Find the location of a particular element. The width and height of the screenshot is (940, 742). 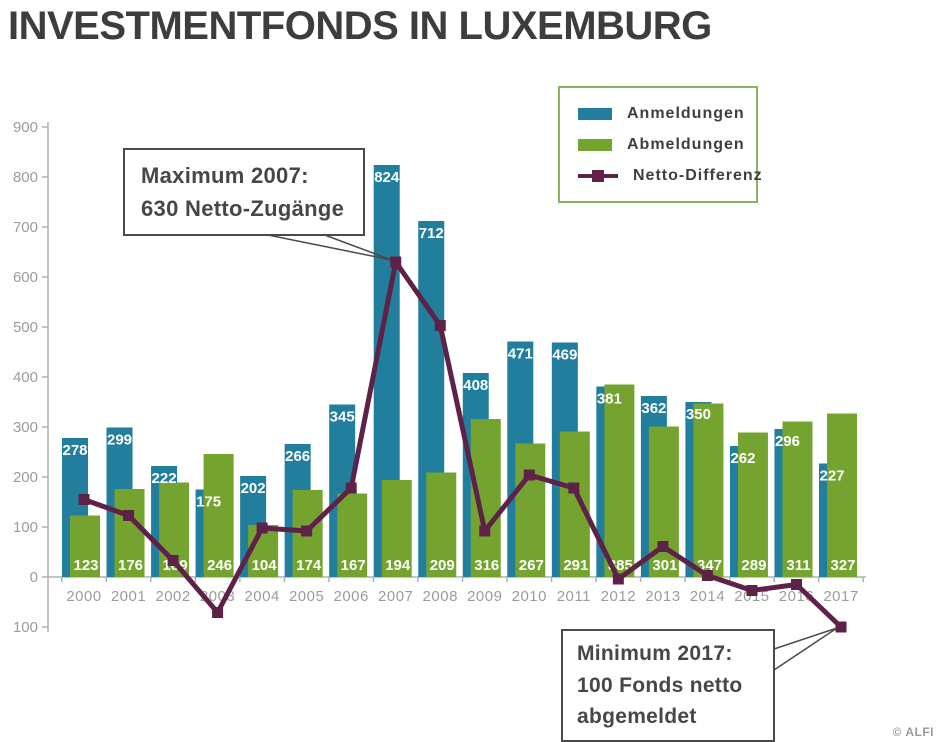

annotation-maximum-line2: 630 Netto-Zugänge is located at coordinates (243, 208).